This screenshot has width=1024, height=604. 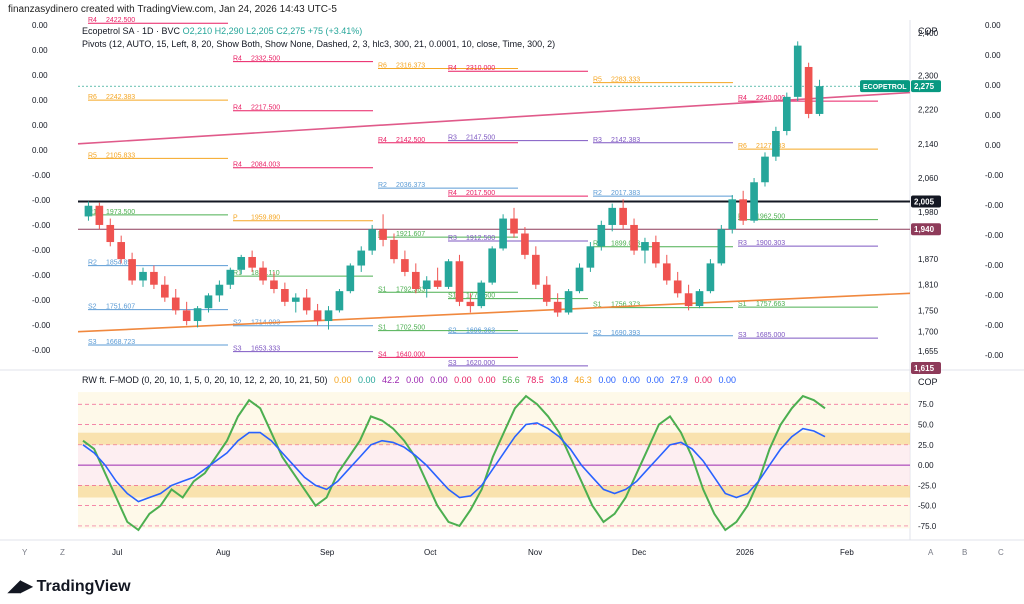 I want to click on pivot-value: 2332.500, so click(x=265, y=59).